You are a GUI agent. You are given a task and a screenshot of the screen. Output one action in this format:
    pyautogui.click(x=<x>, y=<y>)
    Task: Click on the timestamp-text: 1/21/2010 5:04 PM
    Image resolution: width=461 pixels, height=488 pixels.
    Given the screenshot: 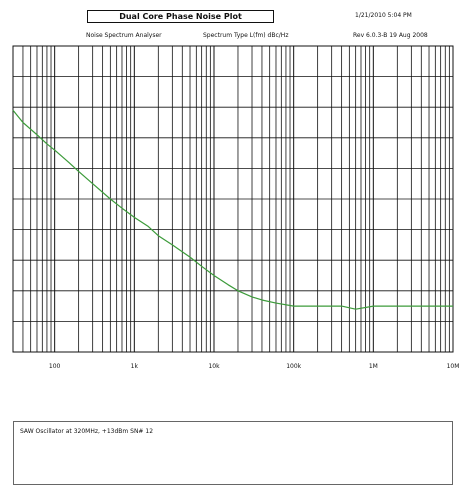 What is the action you would take?
    pyautogui.click(x=383, y=15)
    